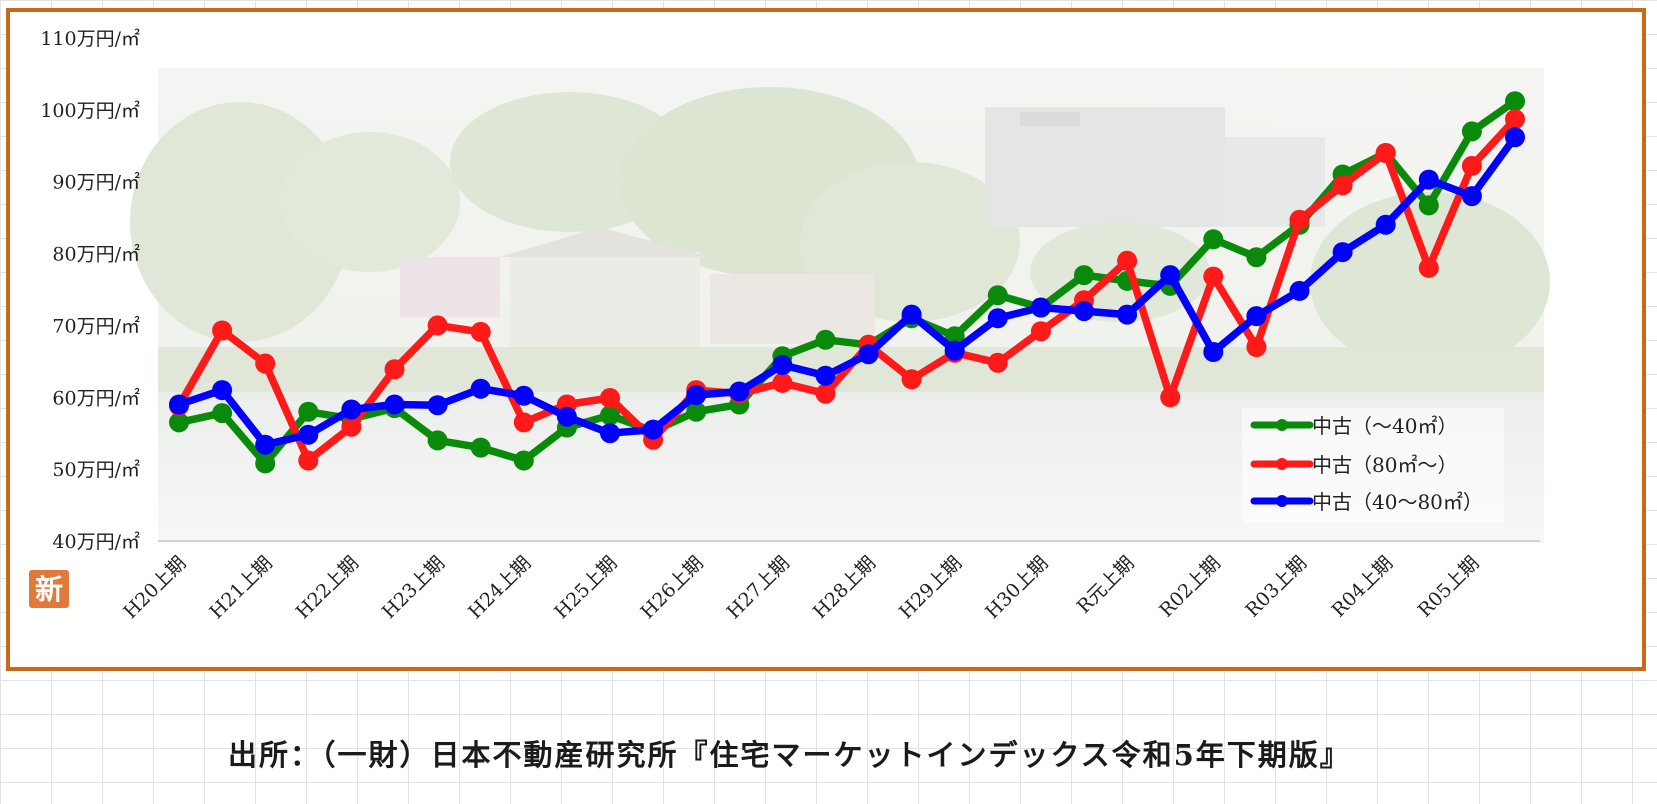 This screenshot has height=804, width=1657. Describe the element at coordinates (96, 182) in the screenshot. I see `y-tick-label: 90万円/㎡` at that location.